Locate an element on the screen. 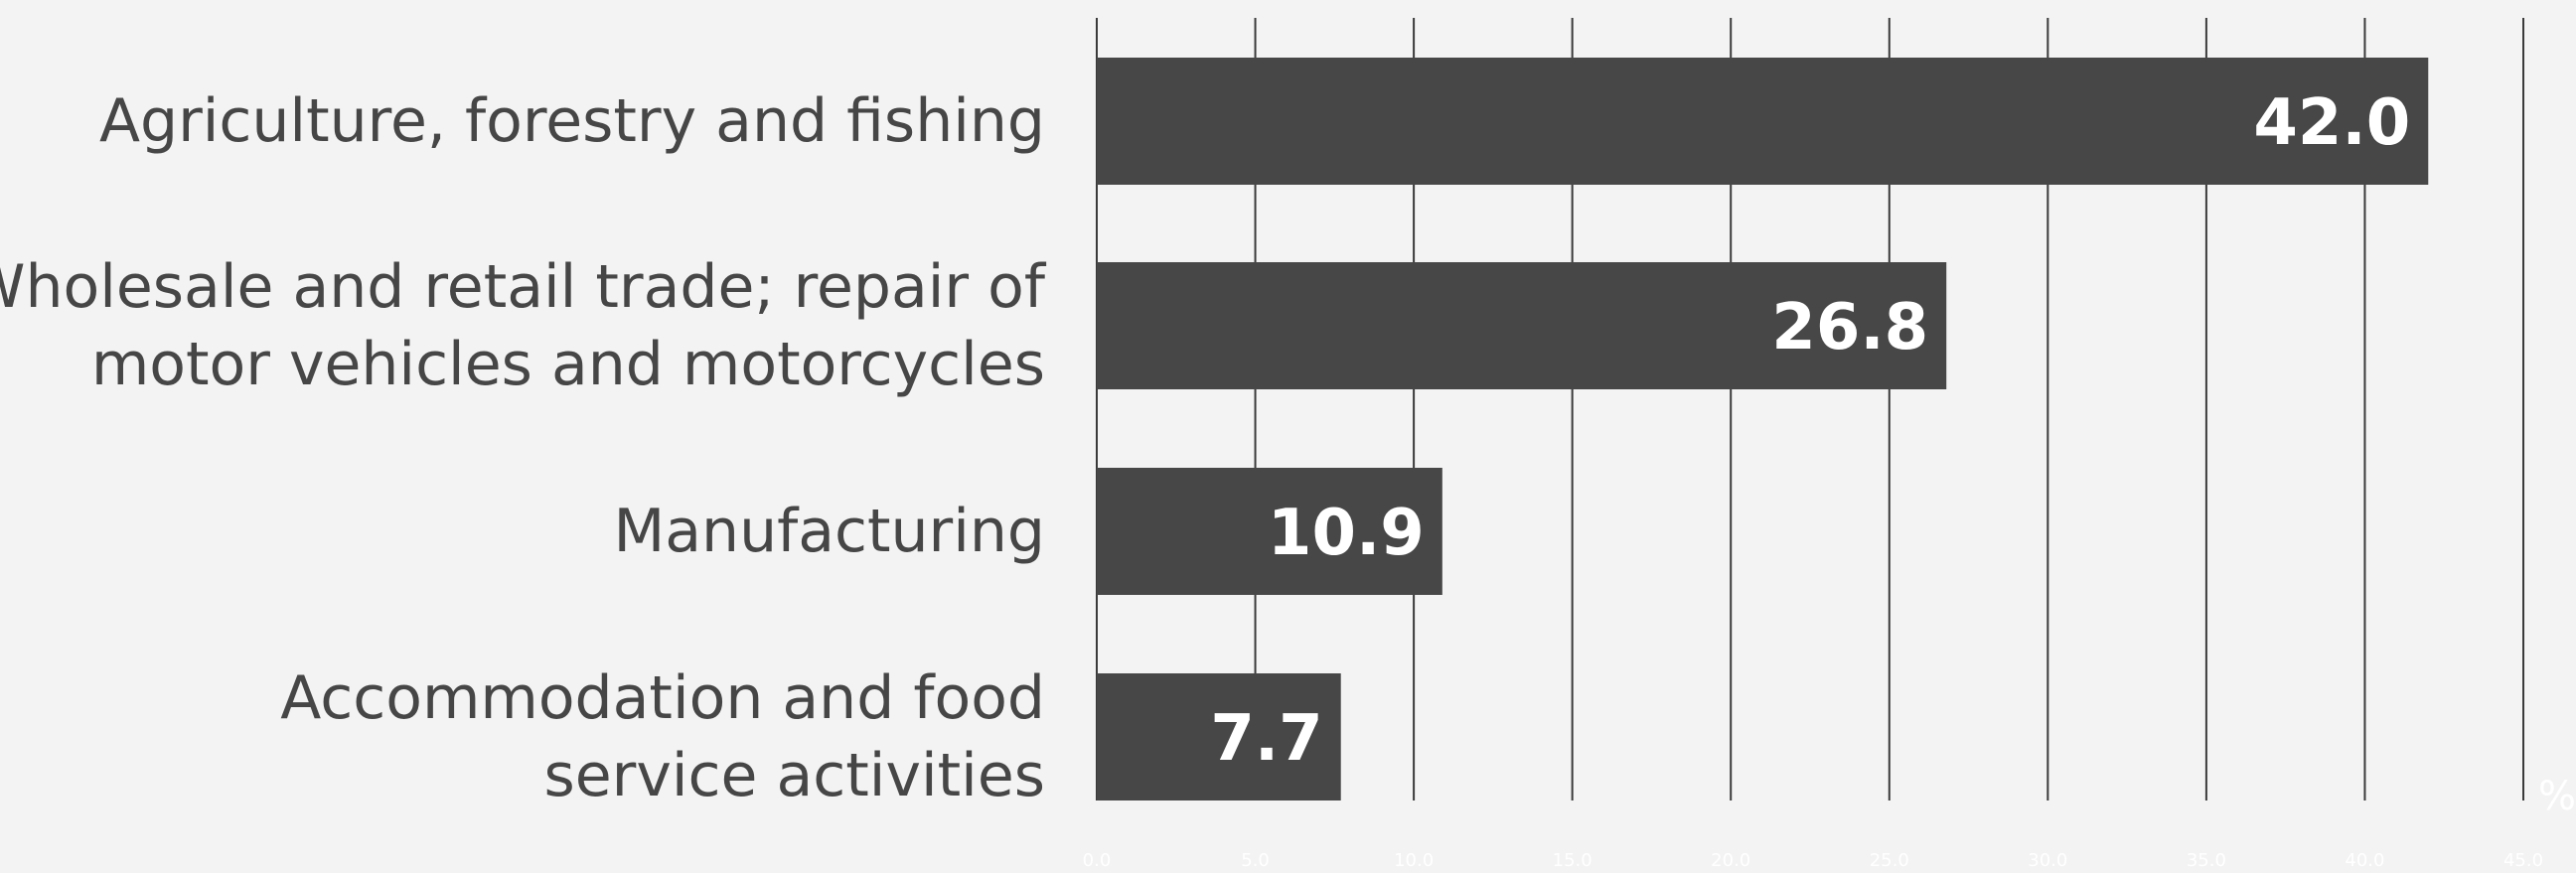 This screenshot has height=873, width=2576. tick-label: 25.0 is located at coordinates (1889, 860).